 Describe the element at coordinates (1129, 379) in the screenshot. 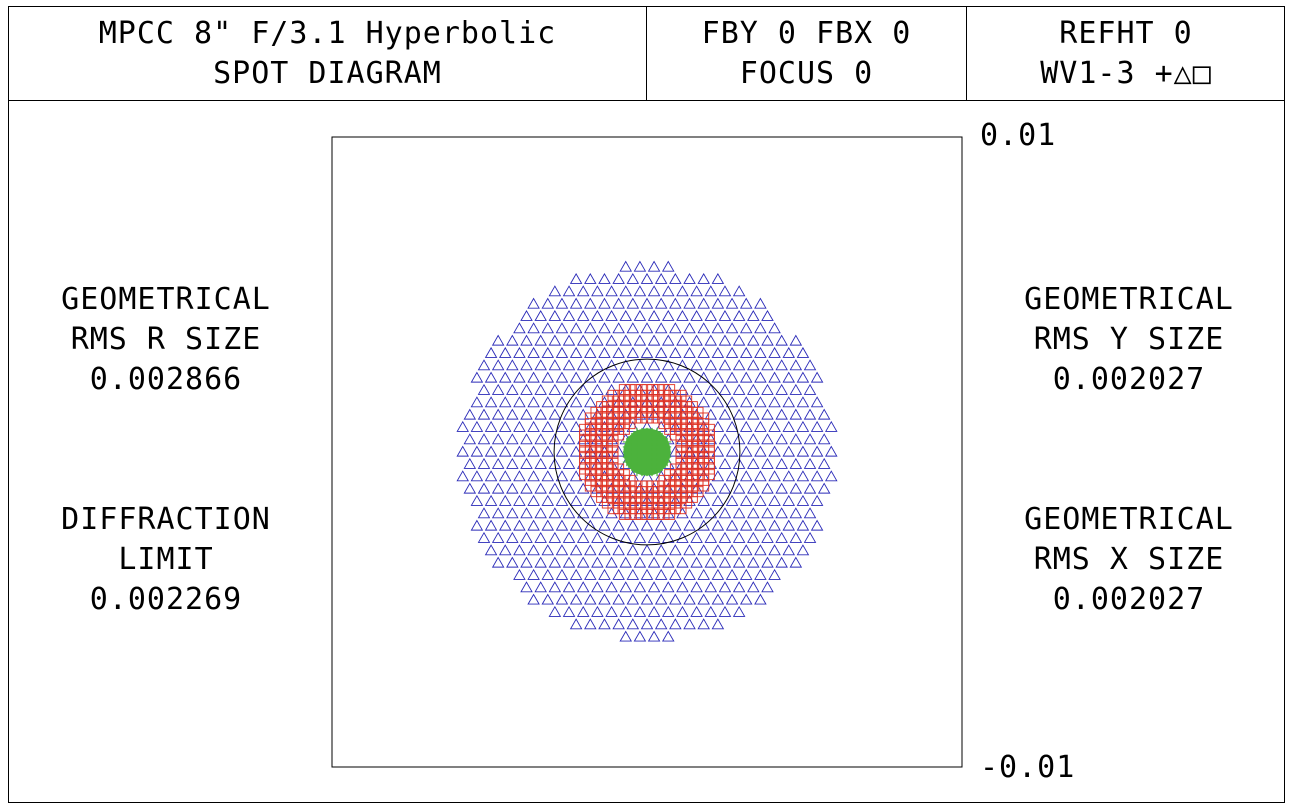

I see `rms-y-value: 0.002027` at that location.